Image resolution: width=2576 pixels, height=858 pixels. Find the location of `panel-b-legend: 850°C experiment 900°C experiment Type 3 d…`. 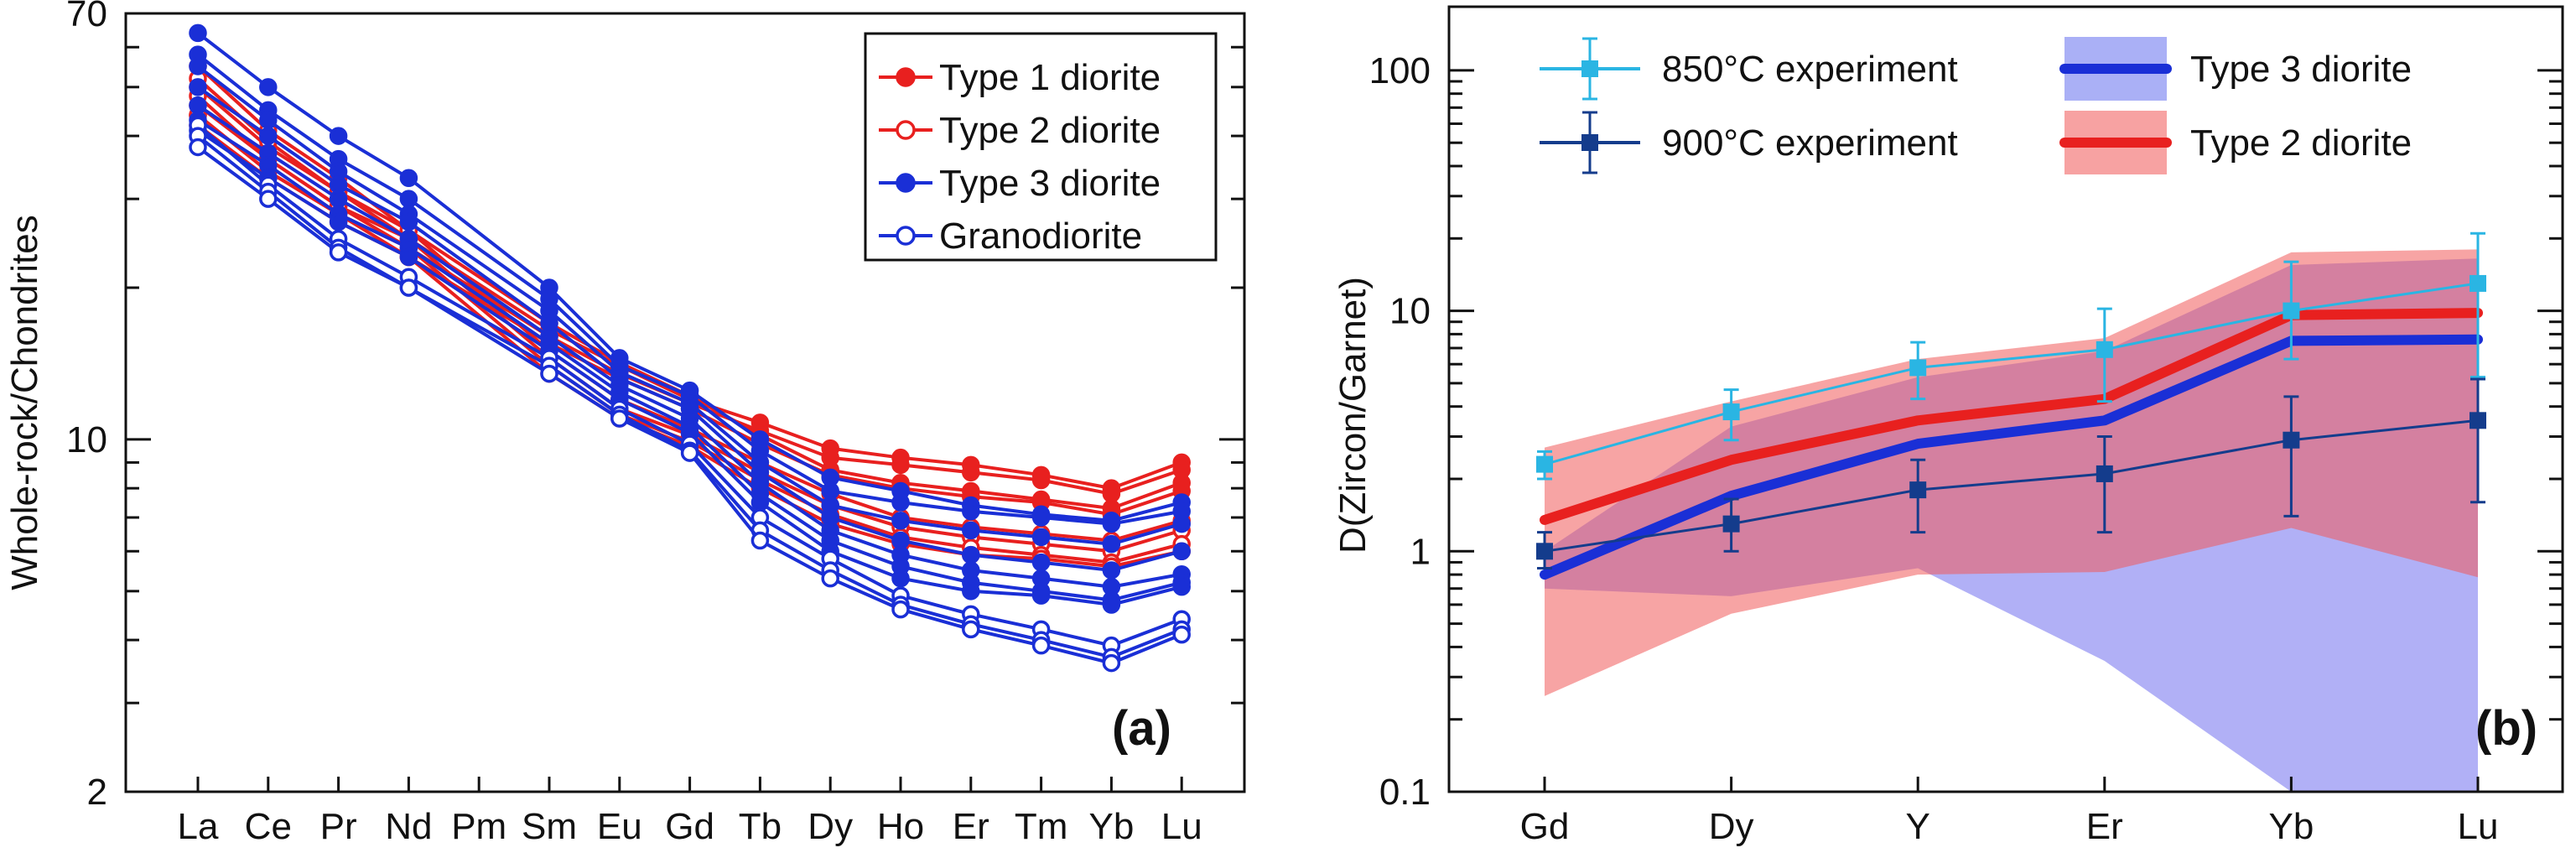

panel-b-legend: 850°C experiment 900°C experiment Type 3 d… is located at coordinates (1976, 105).